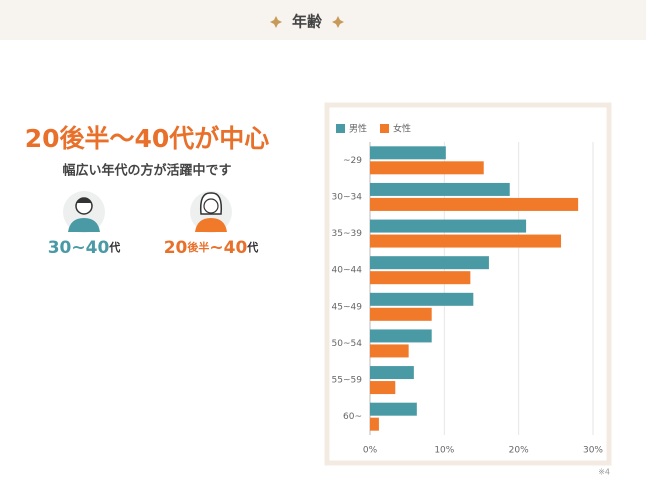 The width and height of the screenshot is (646, 494). Describe the element at coordinates (604, 472) in the screenshot. I see `footnote: ※4` at that location.